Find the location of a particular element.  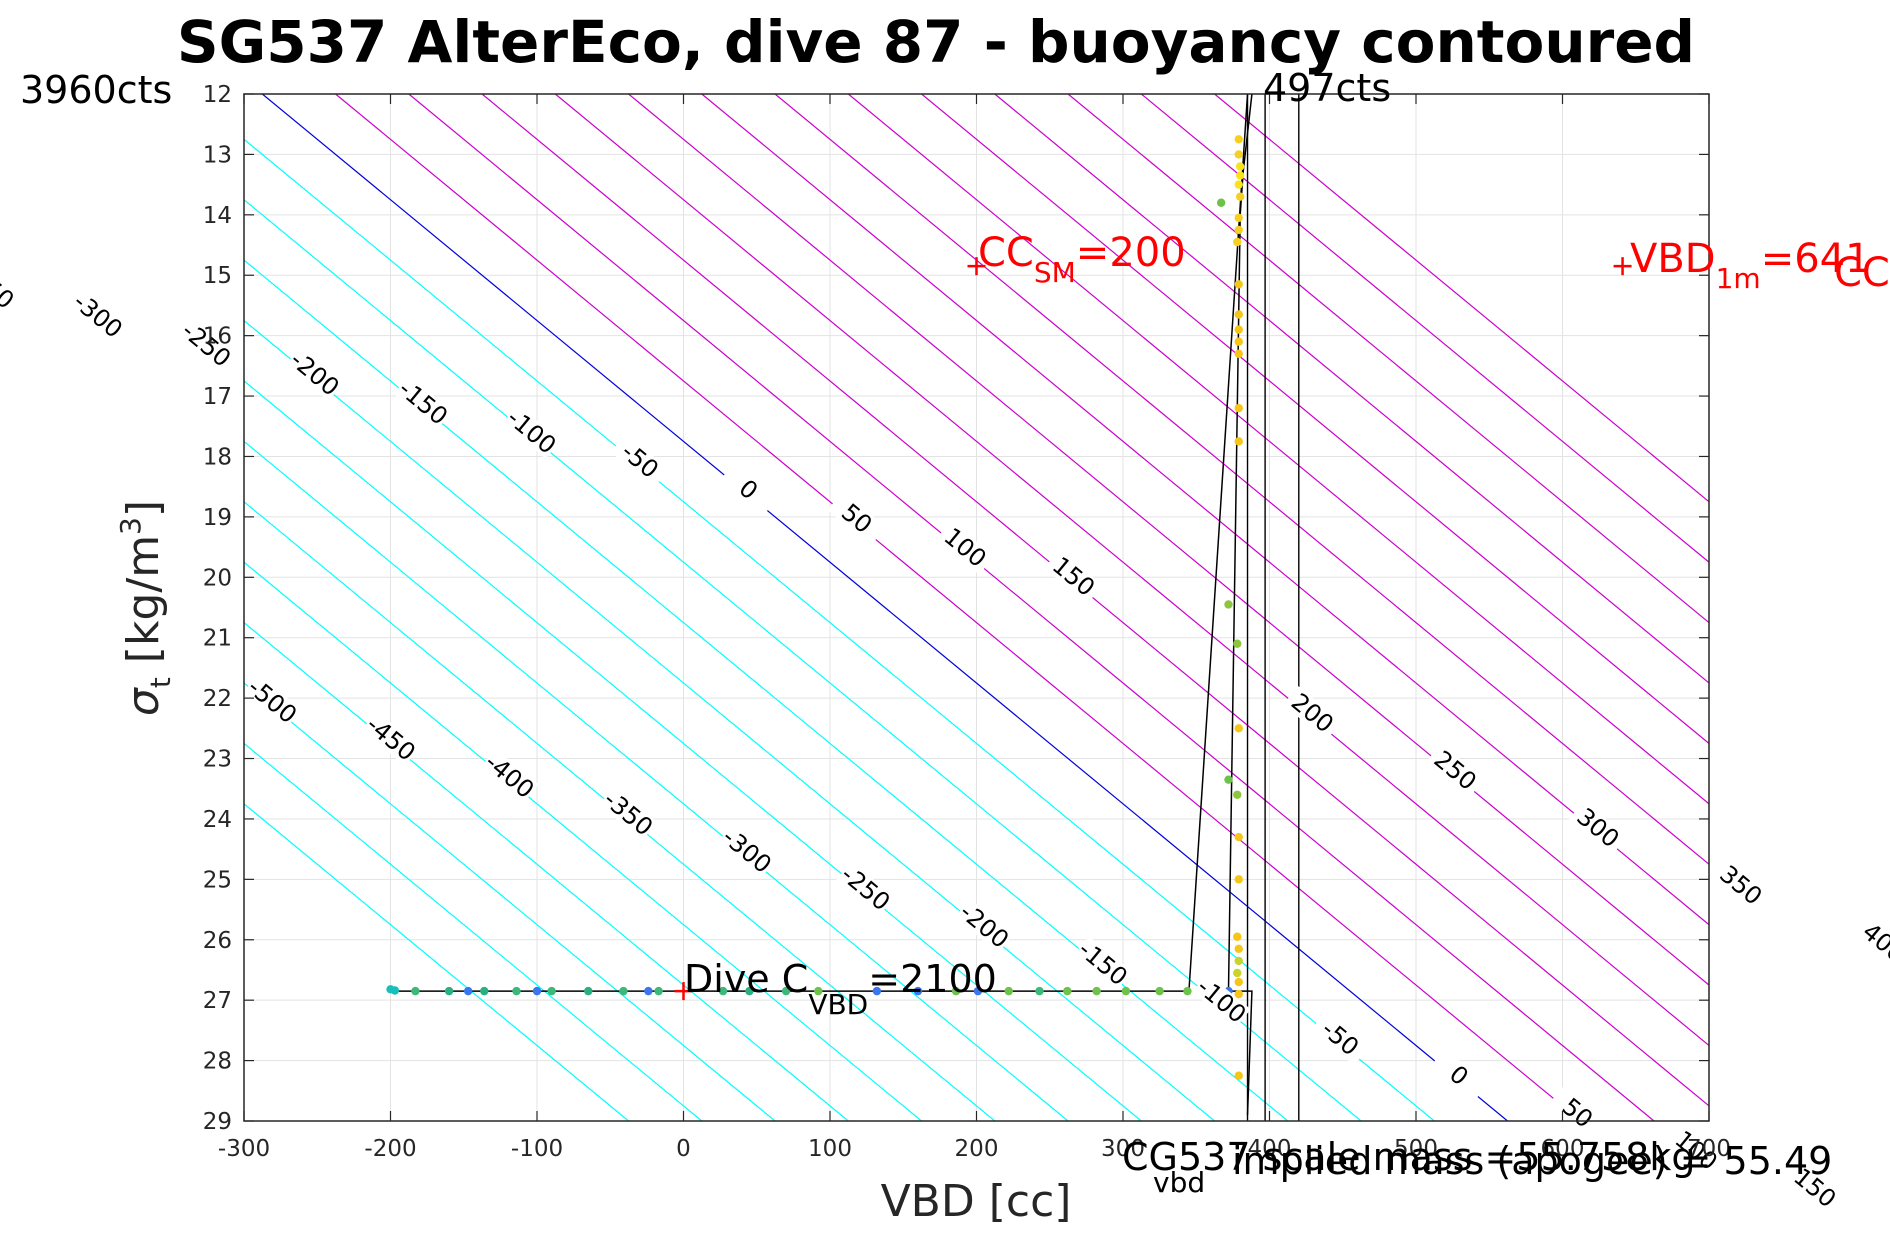

dive-c-marker is located at coordinates (683, 991).